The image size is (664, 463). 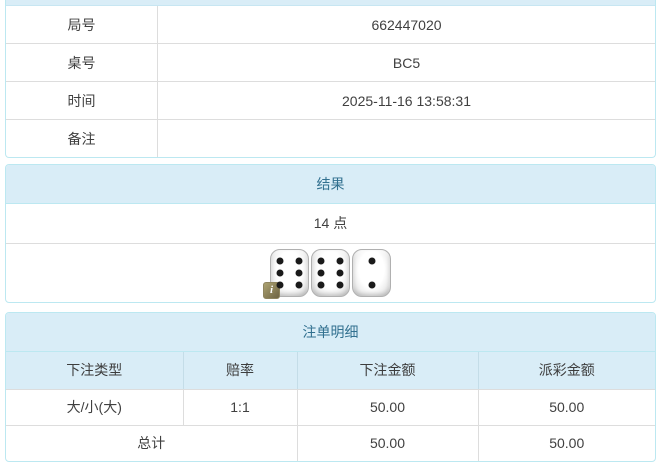 I want to click on total-payout-amount: 50.00, so click(x=566, y=443).